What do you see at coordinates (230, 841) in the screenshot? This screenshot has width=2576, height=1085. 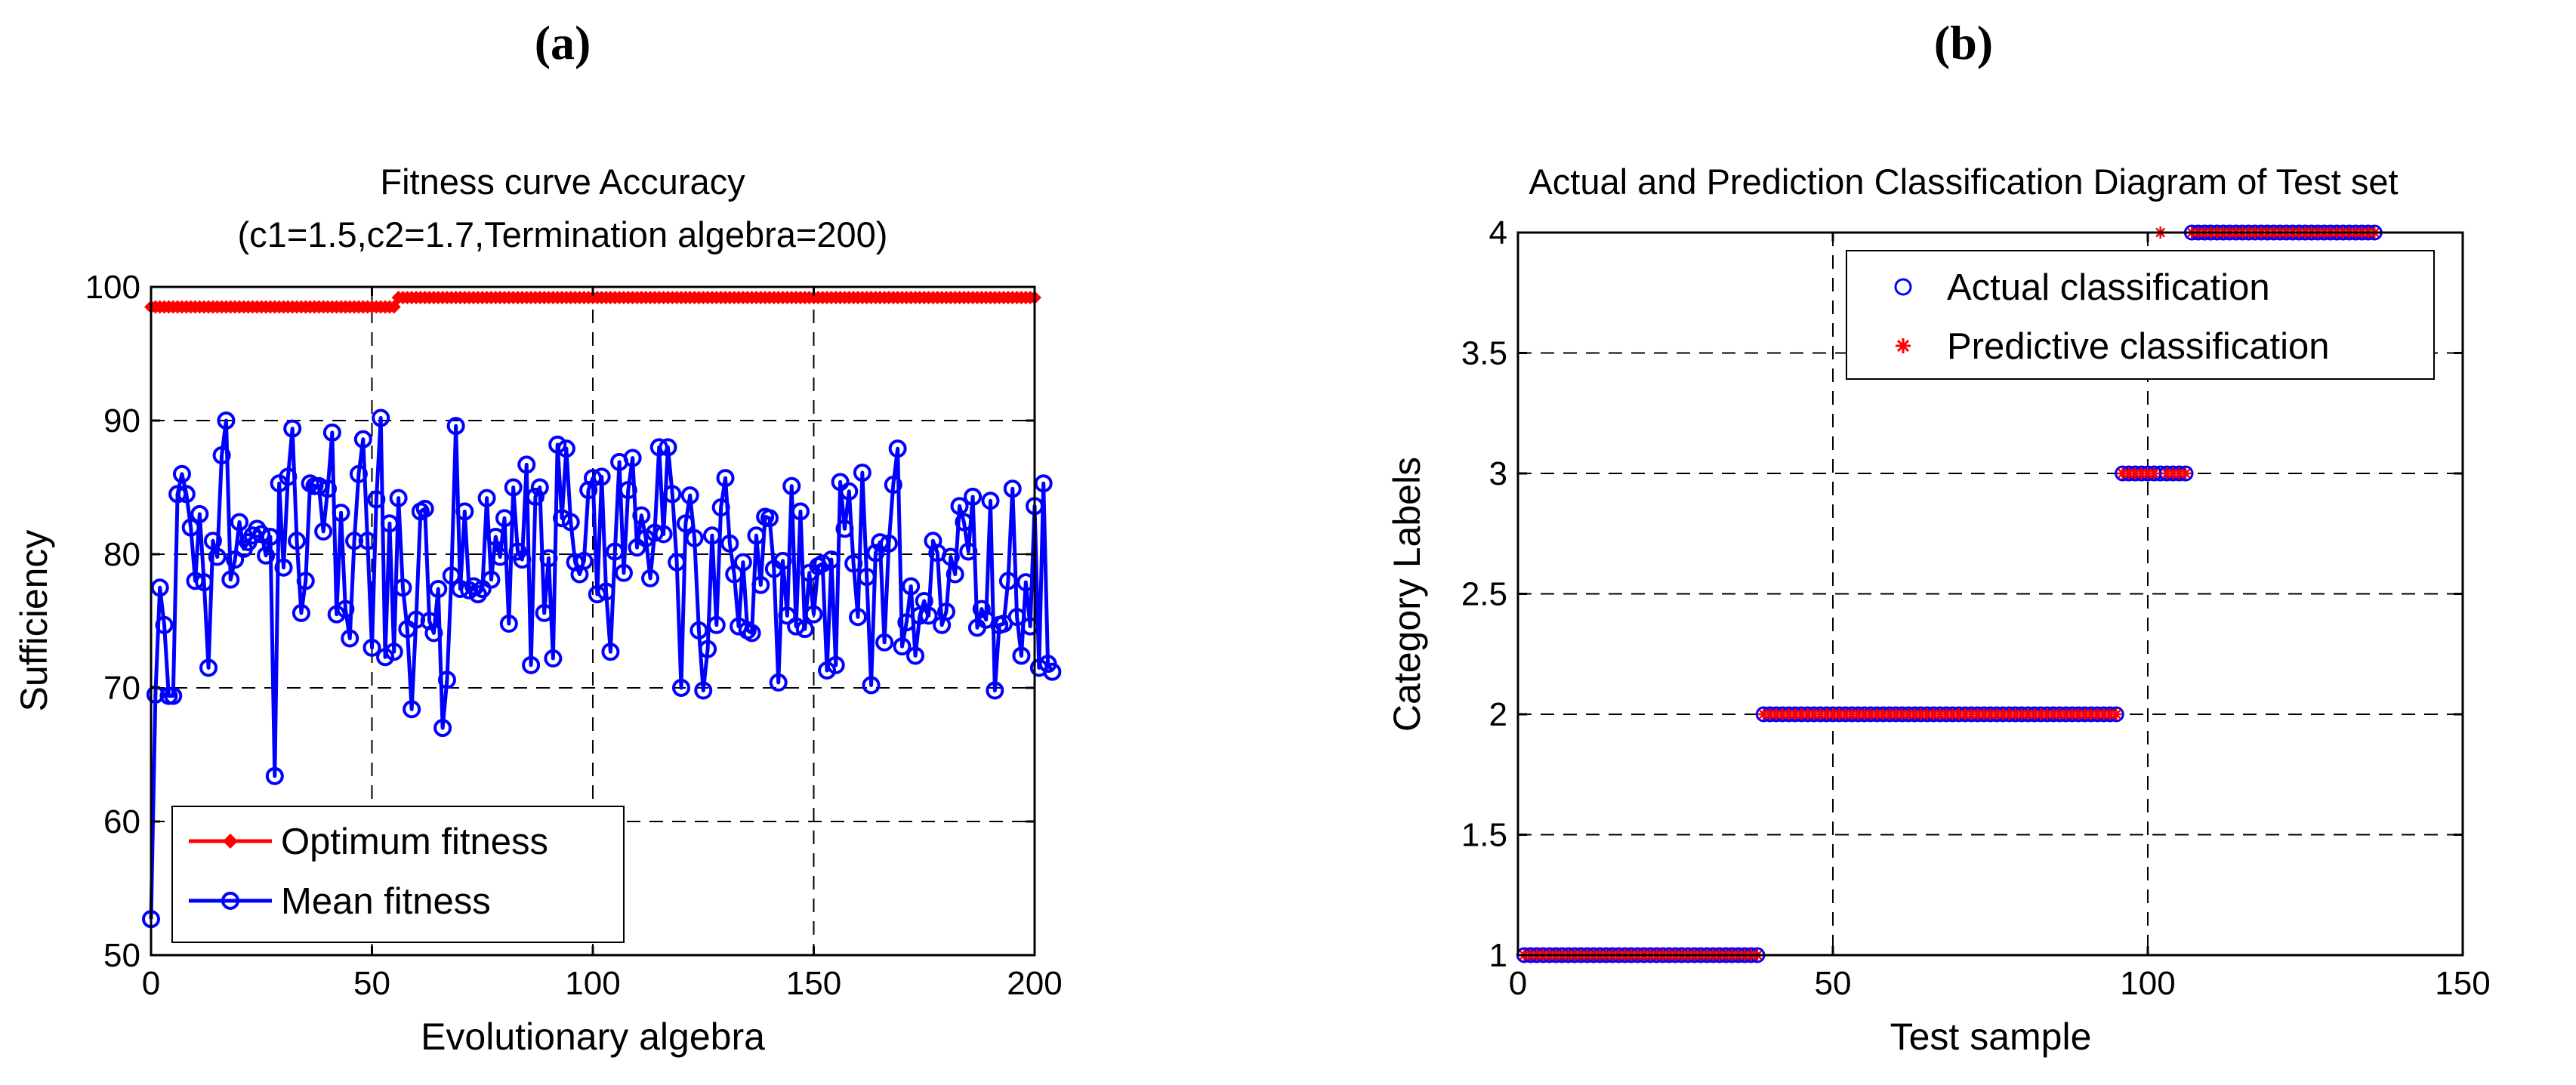 I see `legend-optimum-marker` at bounding box center [230, 841].